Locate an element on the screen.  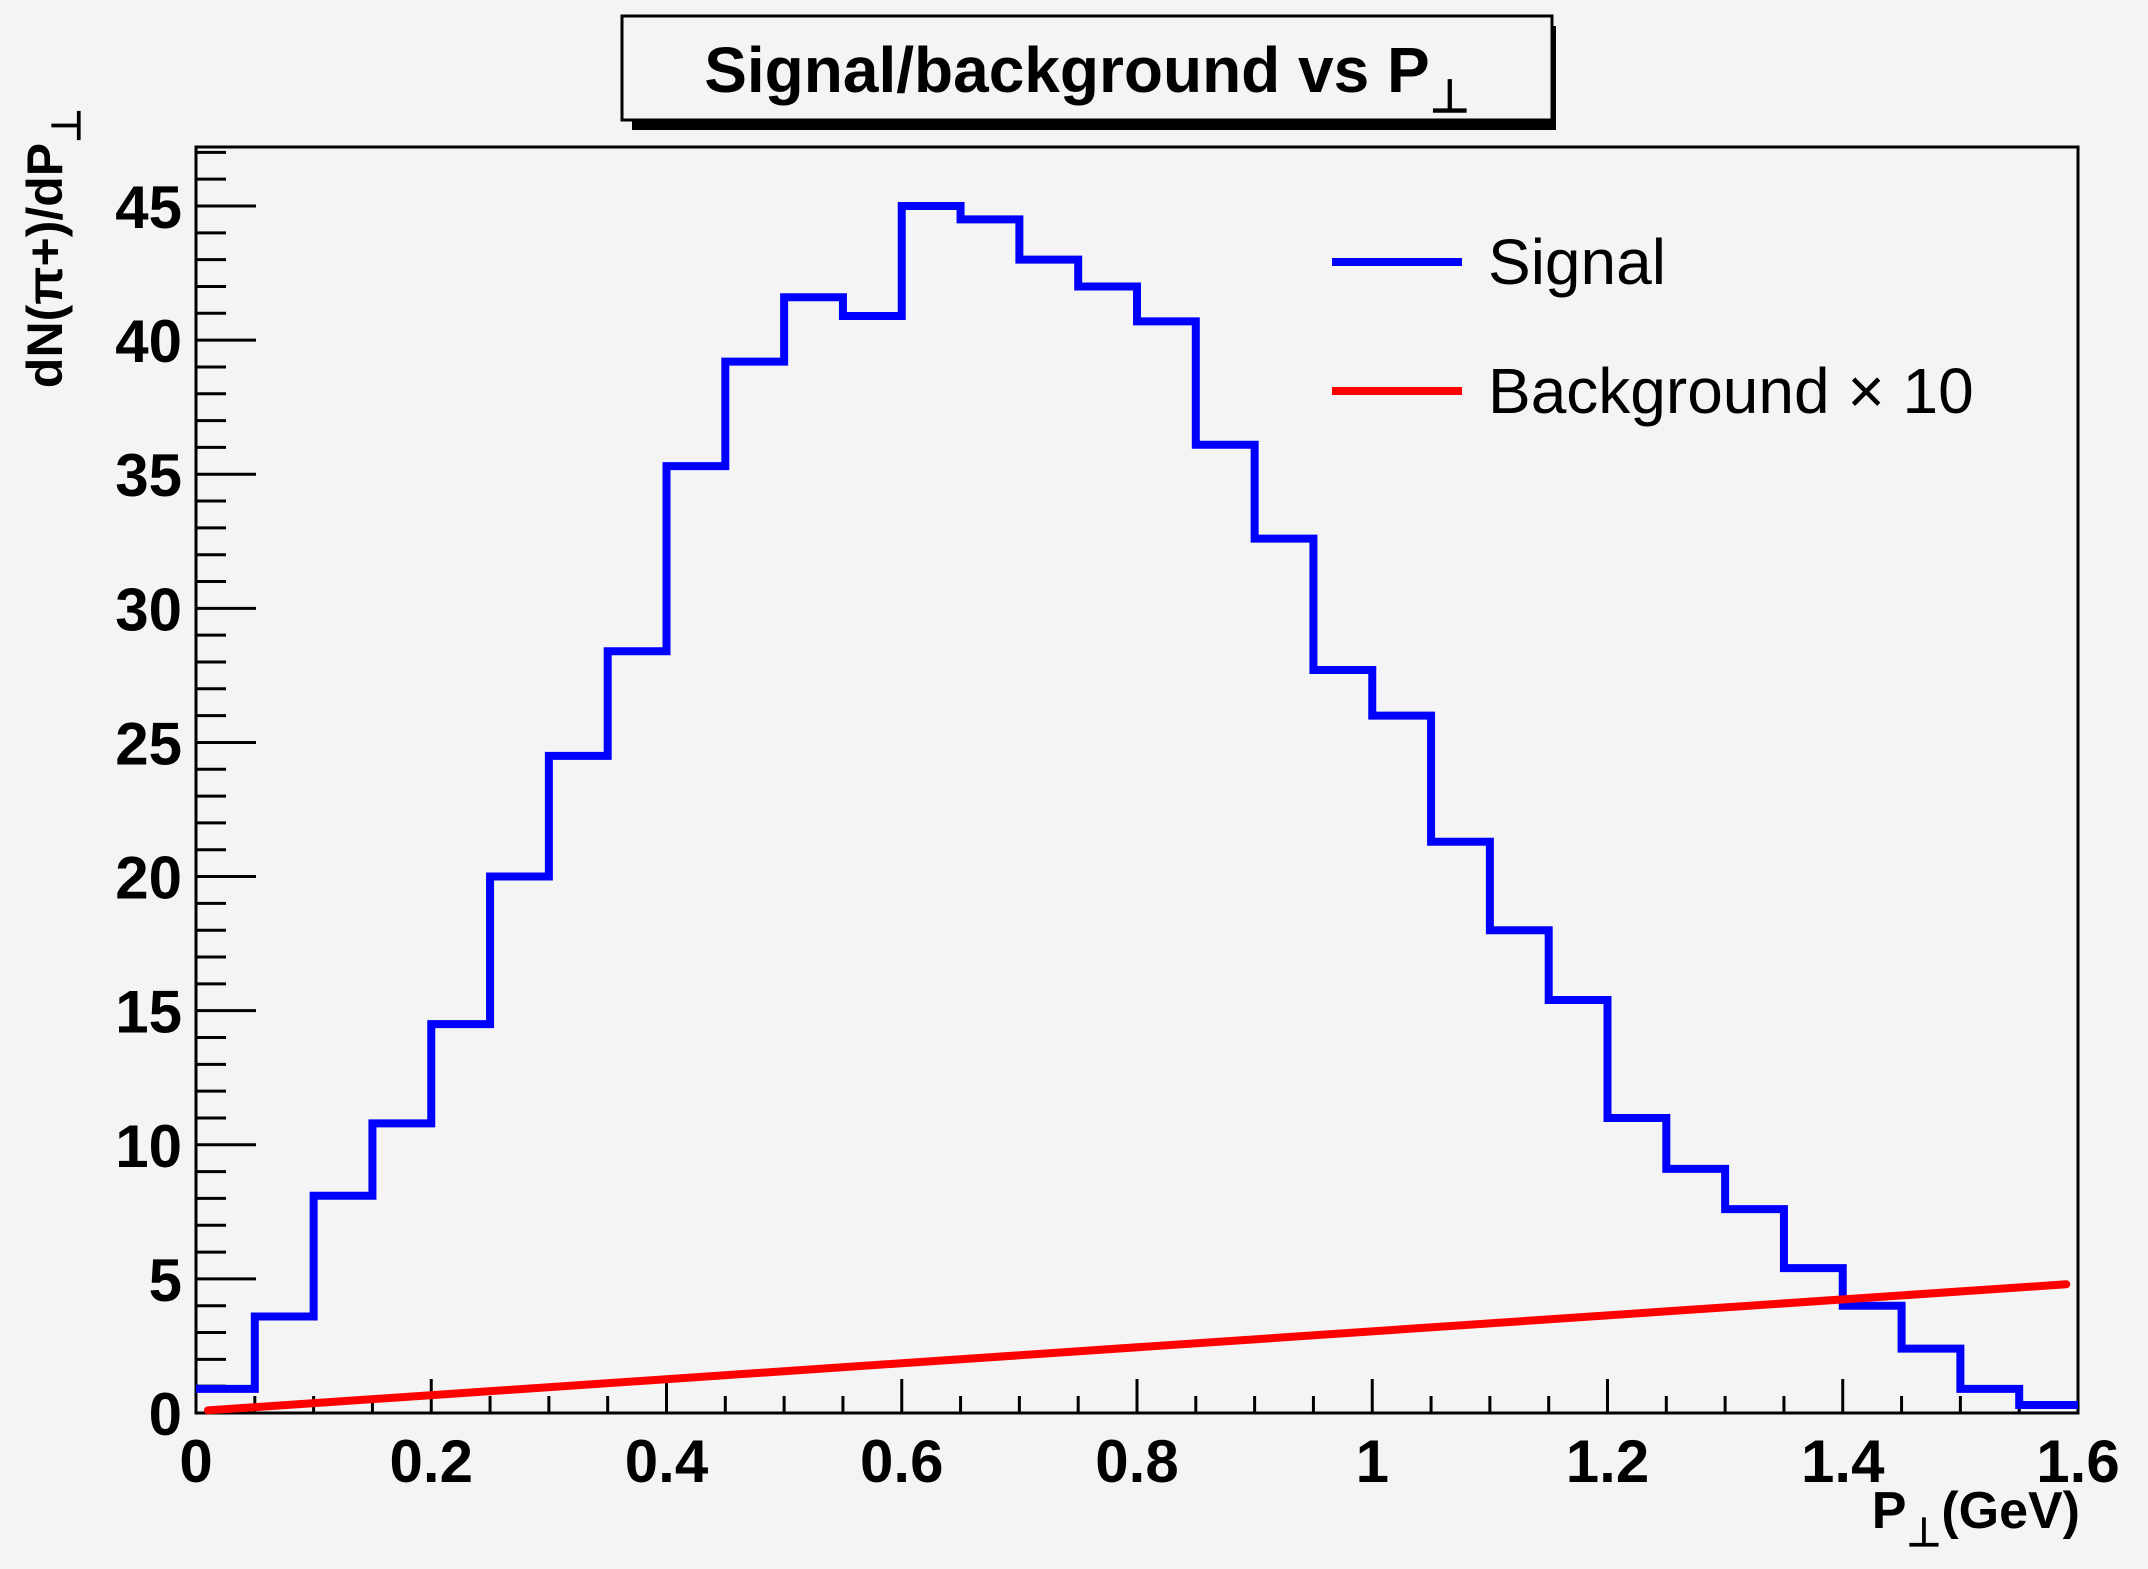
y-tick-labels: 0 5 10 15 20 25 30 35 40 45 is located at coordinates (148, 811).